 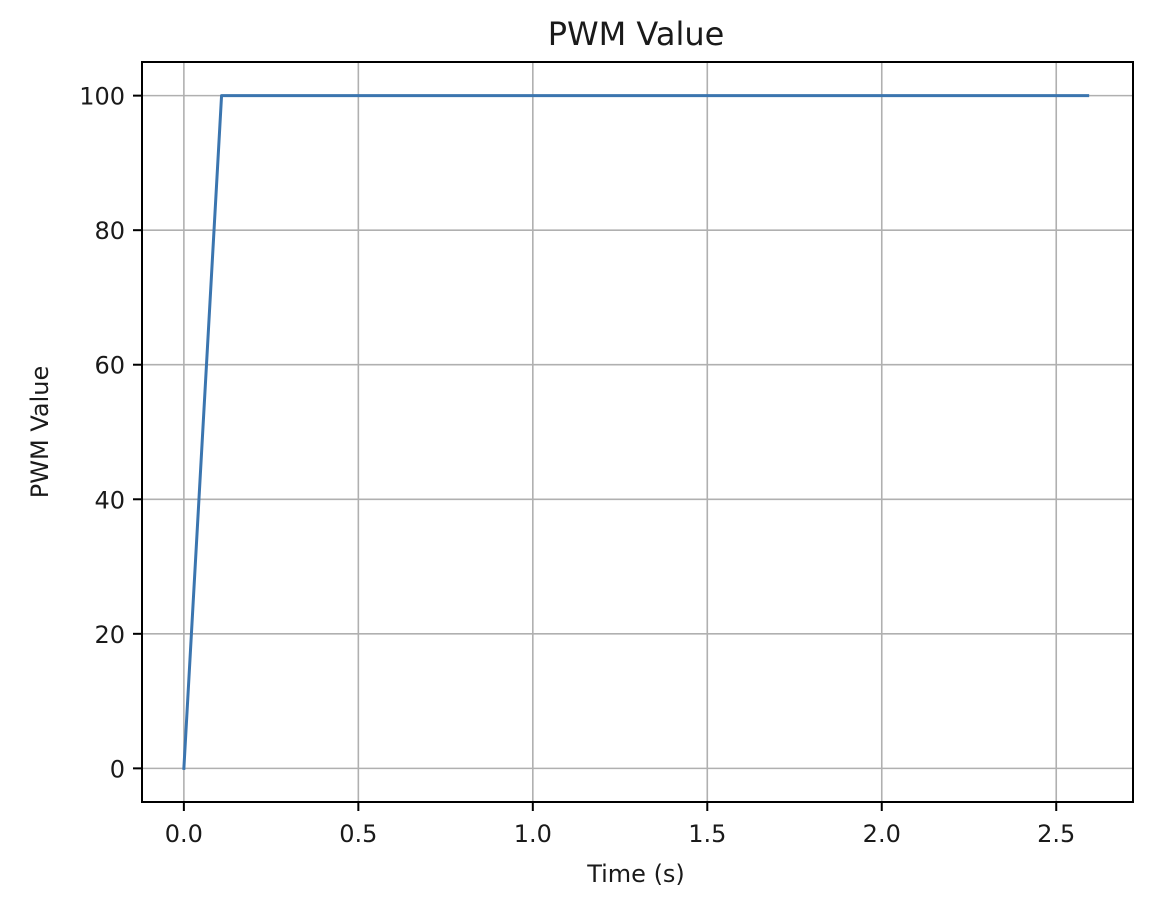 What do you see at coordinates (109, 500) in the screenshot?
I see `y-tick-label: 40` at bounding box center [109, 500].